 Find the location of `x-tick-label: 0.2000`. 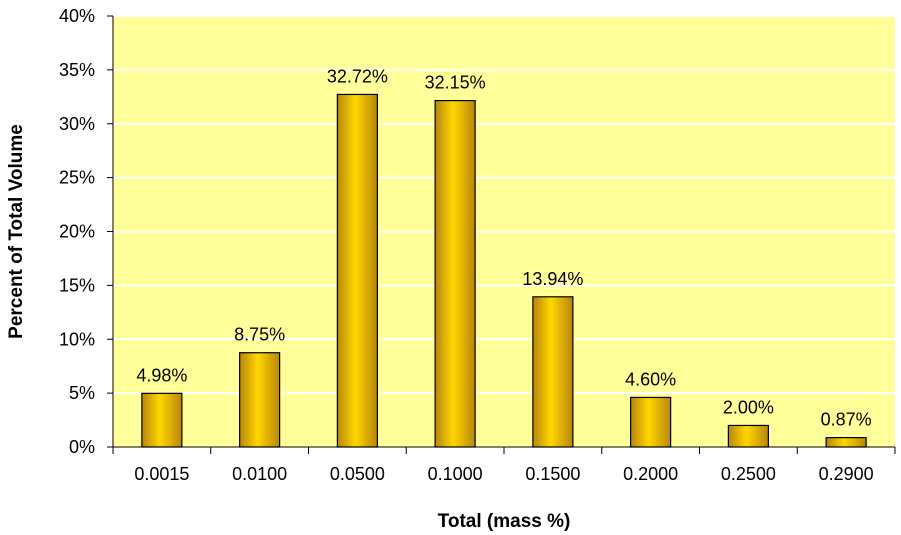

x-tick-label: 0.2000 is located at coordinates (650, 474).